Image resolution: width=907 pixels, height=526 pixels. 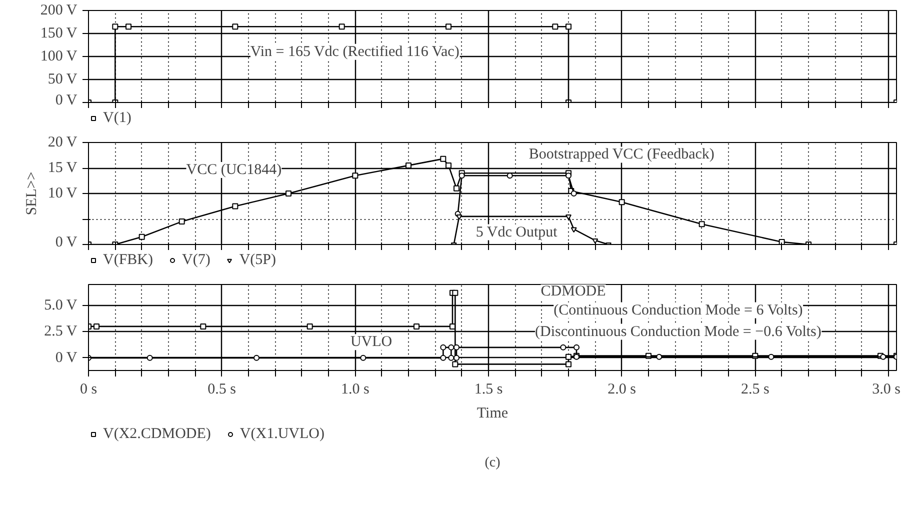 What do you see at coordinates (63, 194) in the screenshot?
I see `y-tick-label: 10 V` at bounding box center [63, 194].